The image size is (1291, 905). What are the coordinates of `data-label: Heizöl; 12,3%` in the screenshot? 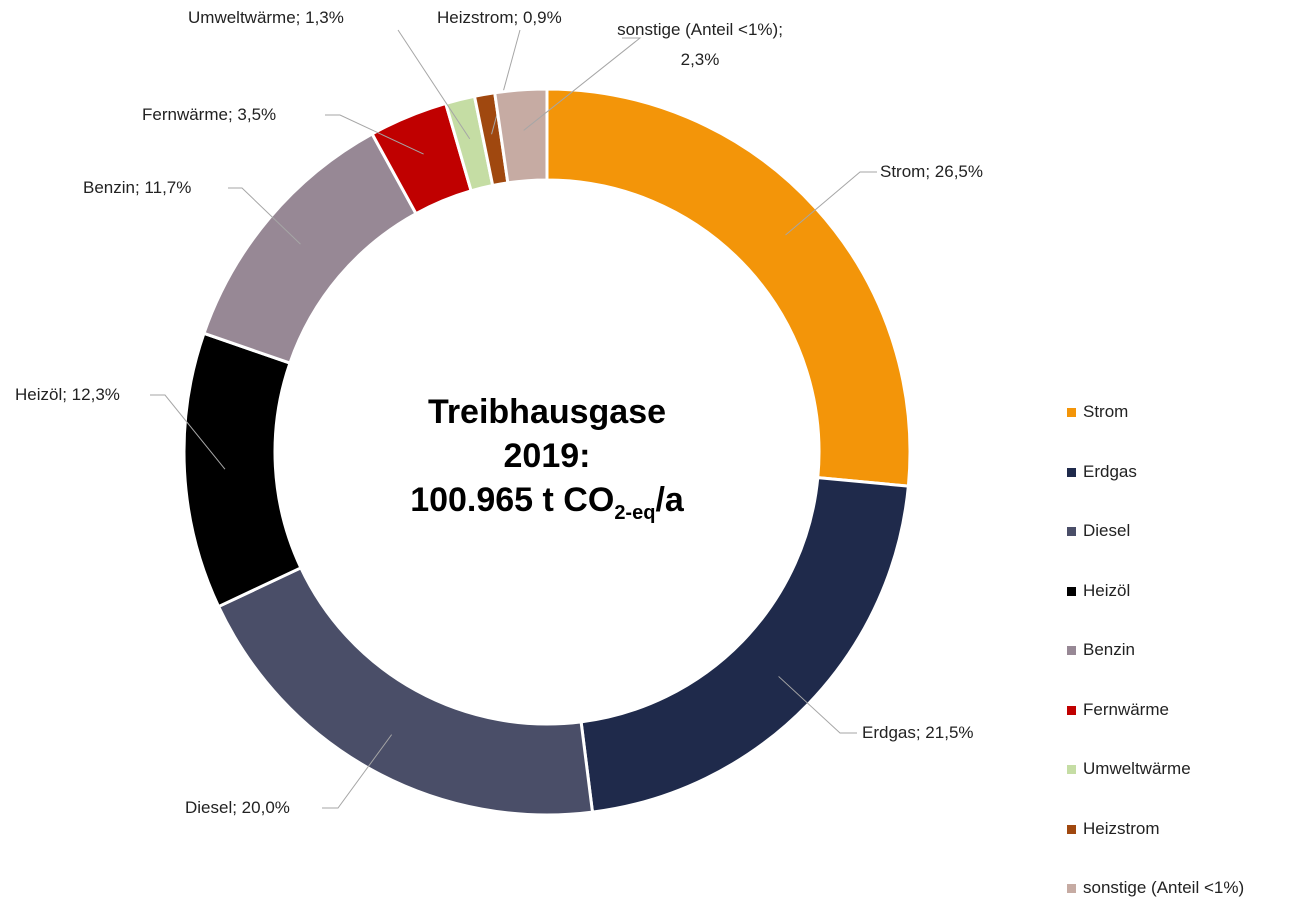 It's located at (67, 394).